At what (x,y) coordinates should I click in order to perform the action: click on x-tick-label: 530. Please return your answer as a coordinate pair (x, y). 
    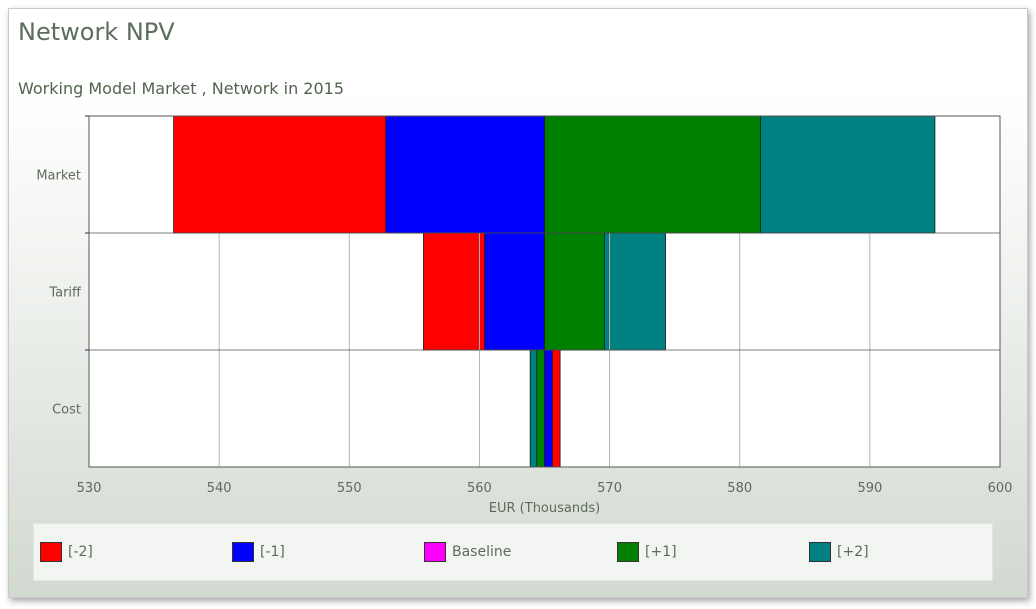
    Looking at the image, I should click on (89, 488).